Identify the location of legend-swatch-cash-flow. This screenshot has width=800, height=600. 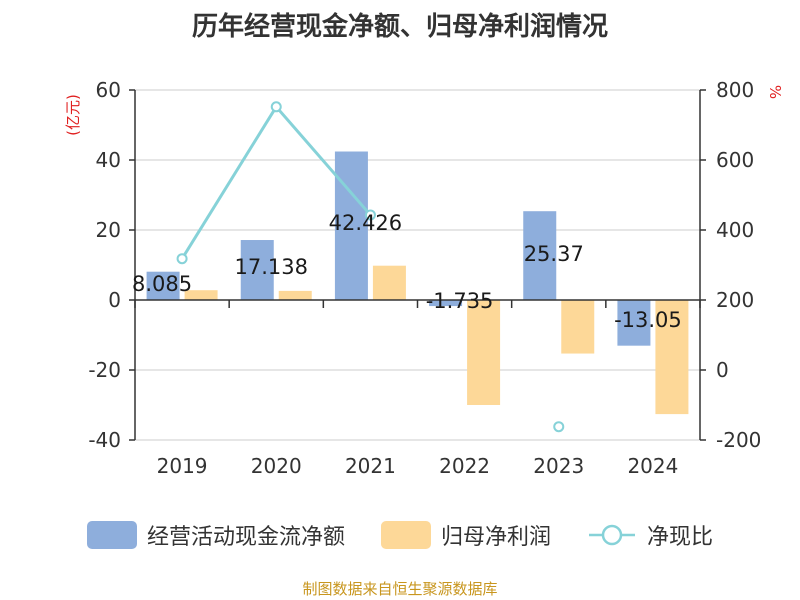
(111, 535).